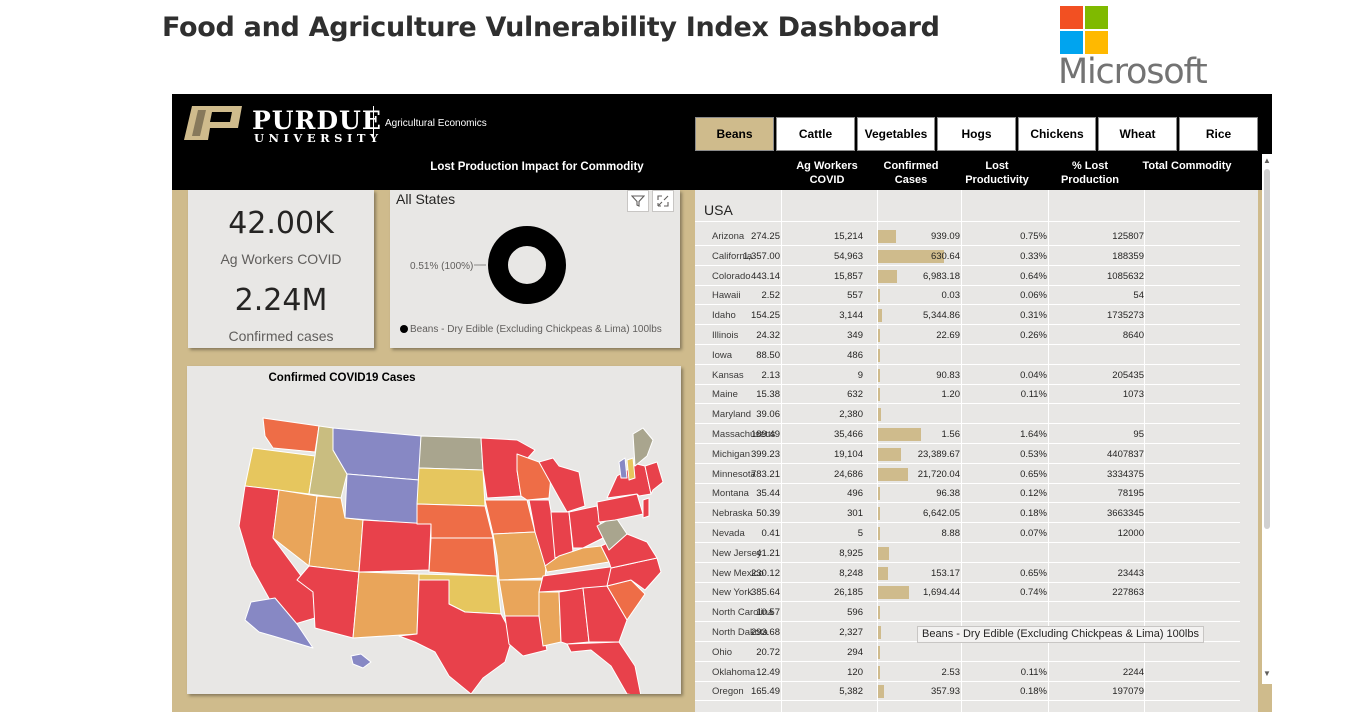  I want to click on map-state-iowa, so click(510, 517).